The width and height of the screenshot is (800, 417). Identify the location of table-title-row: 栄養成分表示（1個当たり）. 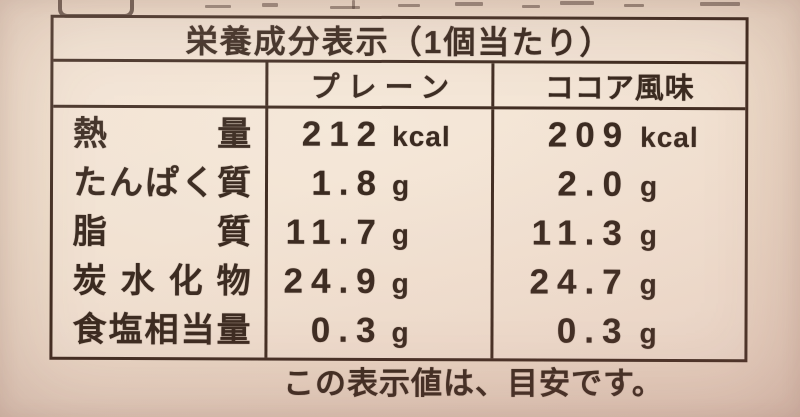
(399, 41).